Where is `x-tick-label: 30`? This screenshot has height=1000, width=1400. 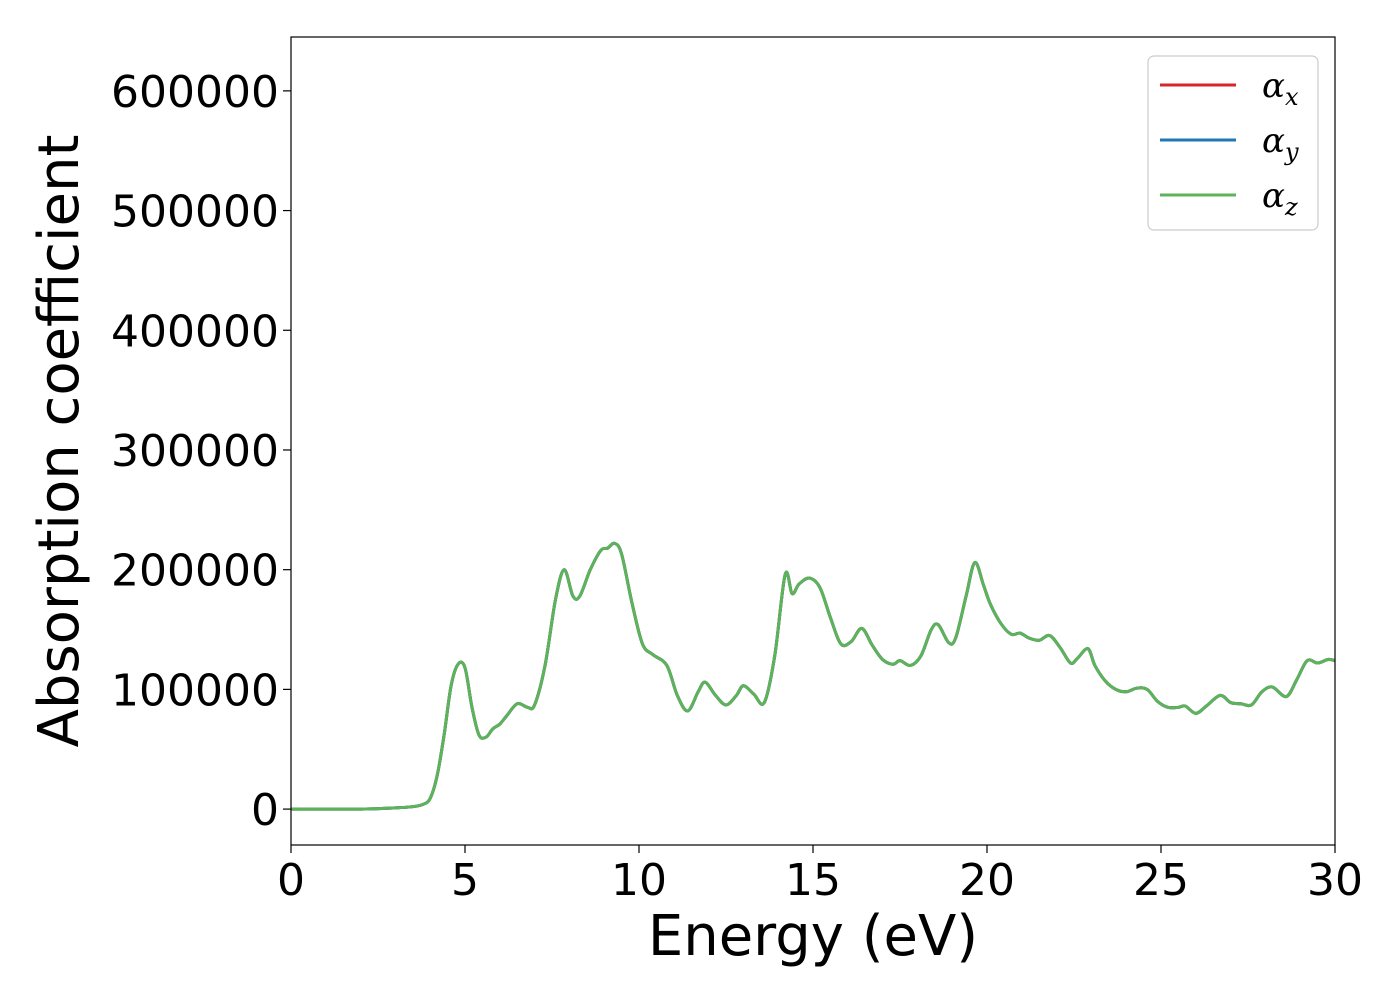
x-tick-label: 30 is located at coordinates (1335, 880).